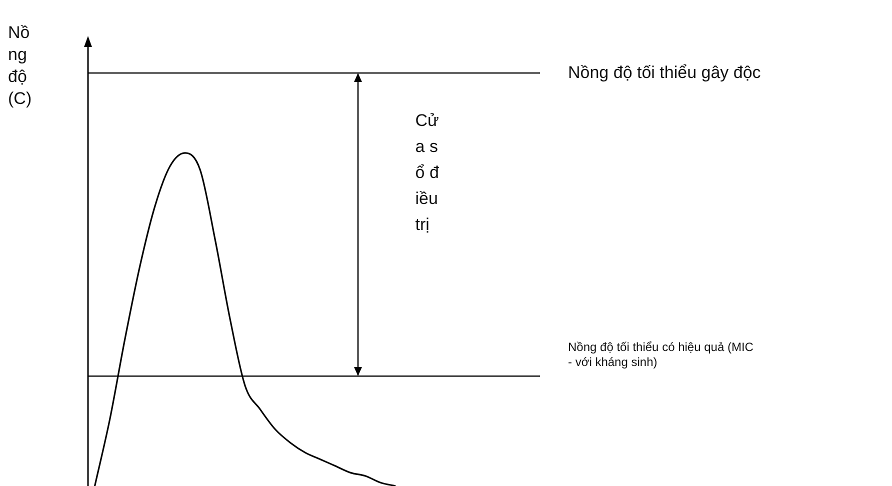  Describe the element at coordinates (661, 355) in the screenshot. I see `ref-line-label: Nồng độ tối thiểu có hiệu quả (MIC - với kháng sinh)` at that location.